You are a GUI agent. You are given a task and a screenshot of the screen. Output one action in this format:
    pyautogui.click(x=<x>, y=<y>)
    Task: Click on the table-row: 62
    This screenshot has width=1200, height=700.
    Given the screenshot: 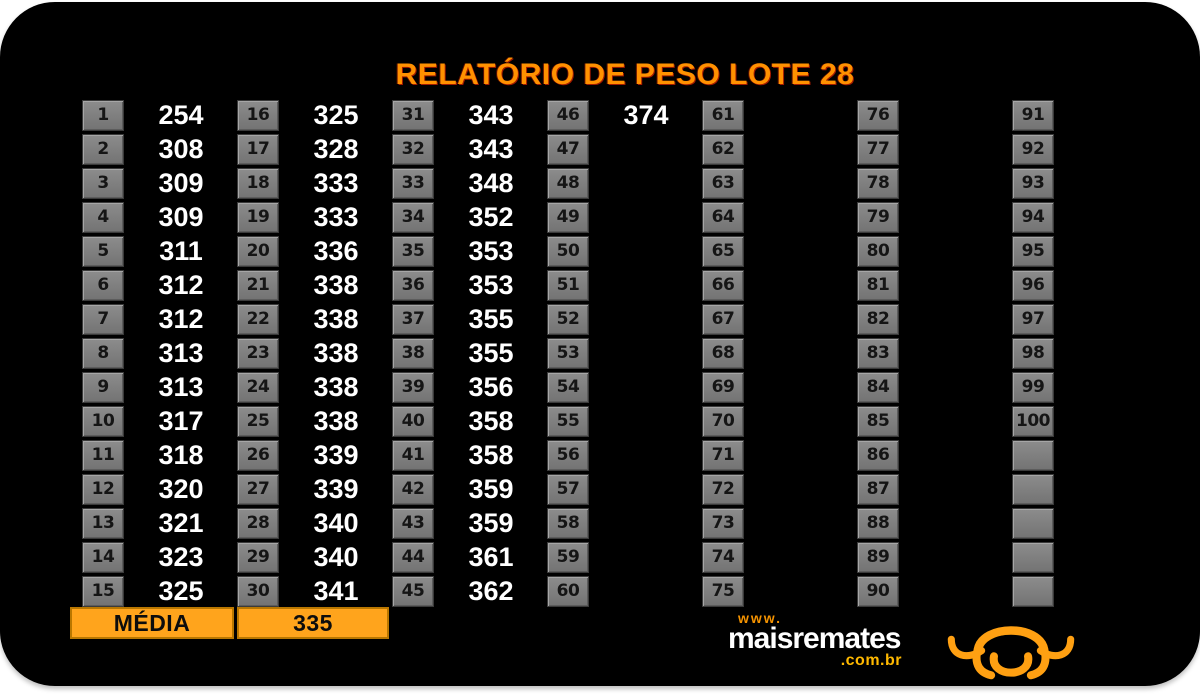 What is the action you would take?
    pyautogui.click(x=779, y=151)
    